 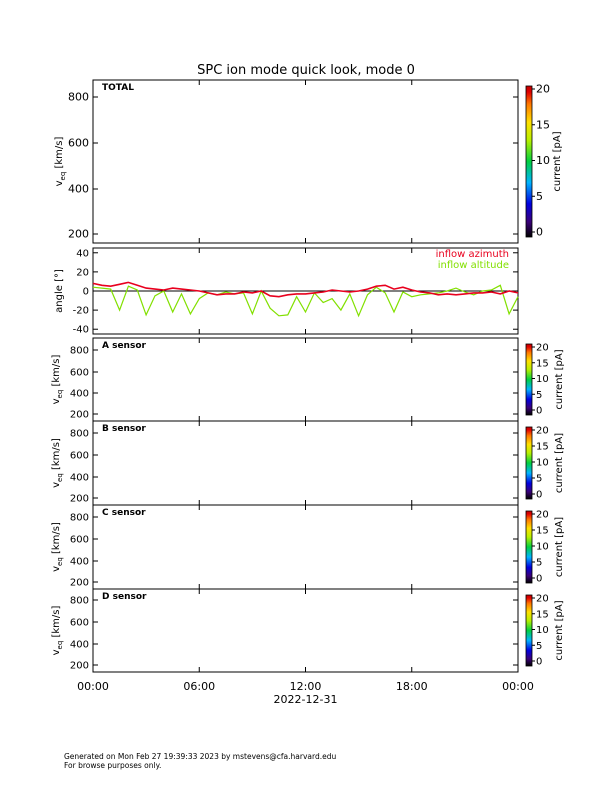 I want to click on legend-inflow-azimuth: inflow azimuth, so click(x=472, y=254).